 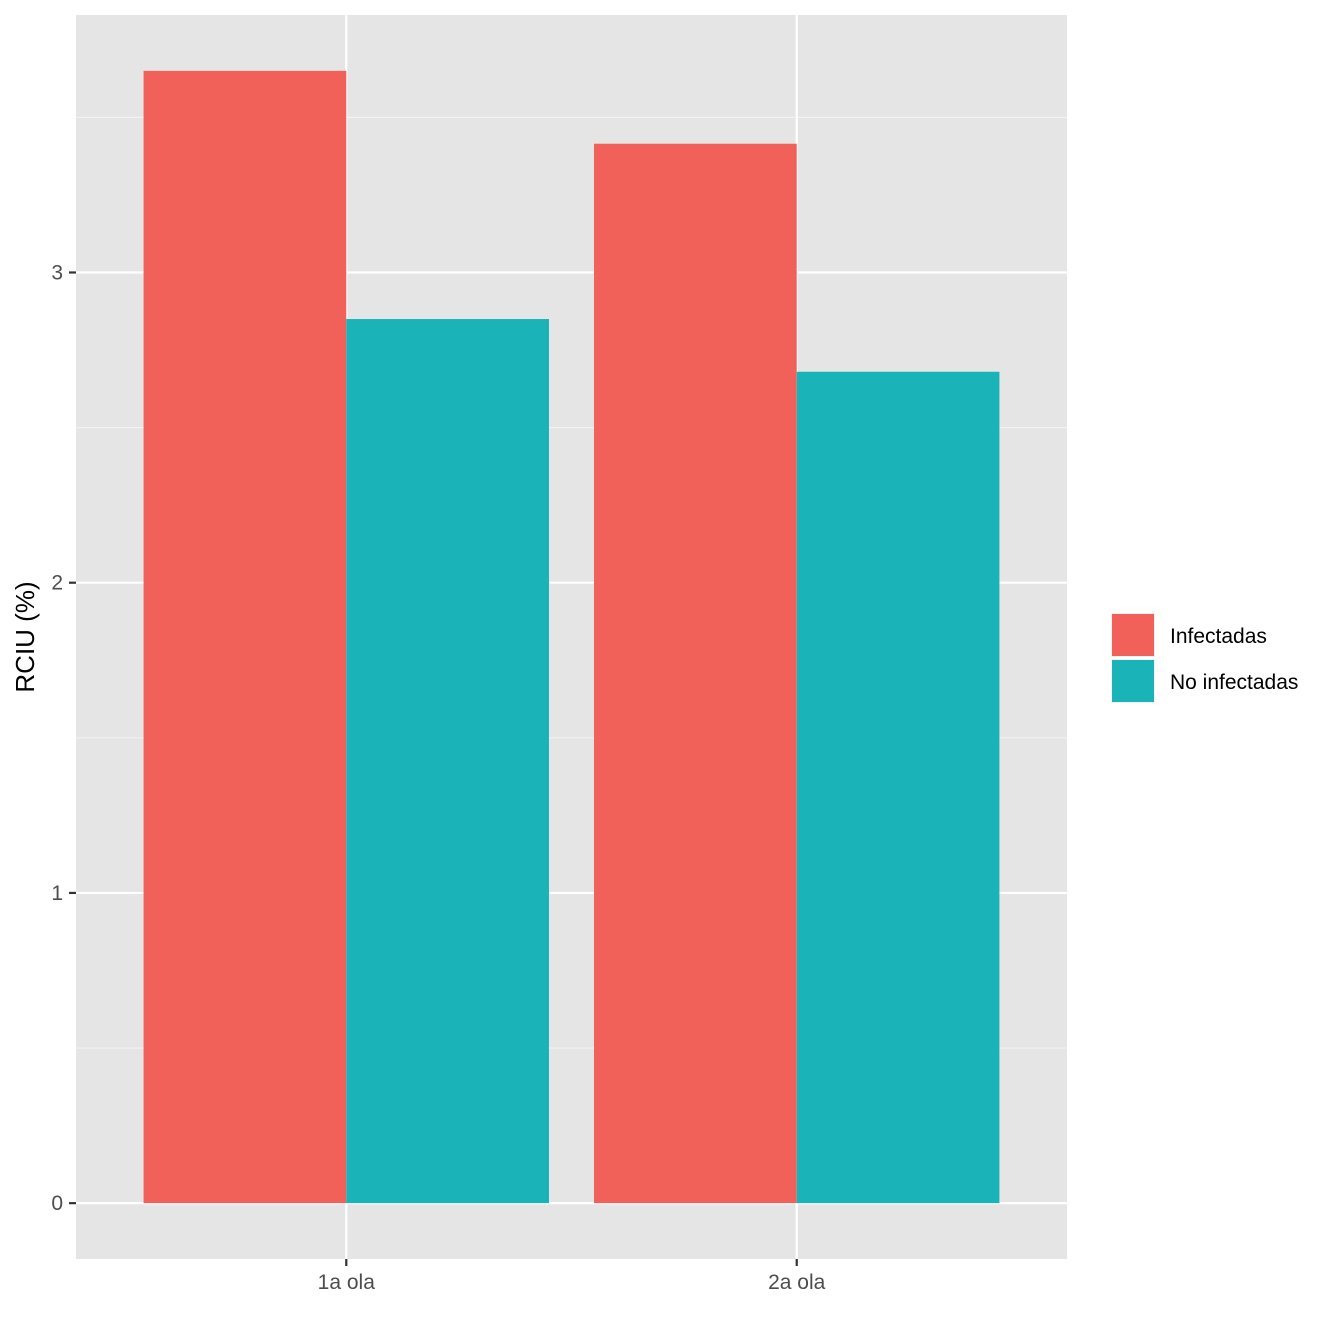 What do you see at coordinates (25, 636) in the screenshot?
I see `y-axis-title: RCIU (%)` at bounding box center [25, 636].